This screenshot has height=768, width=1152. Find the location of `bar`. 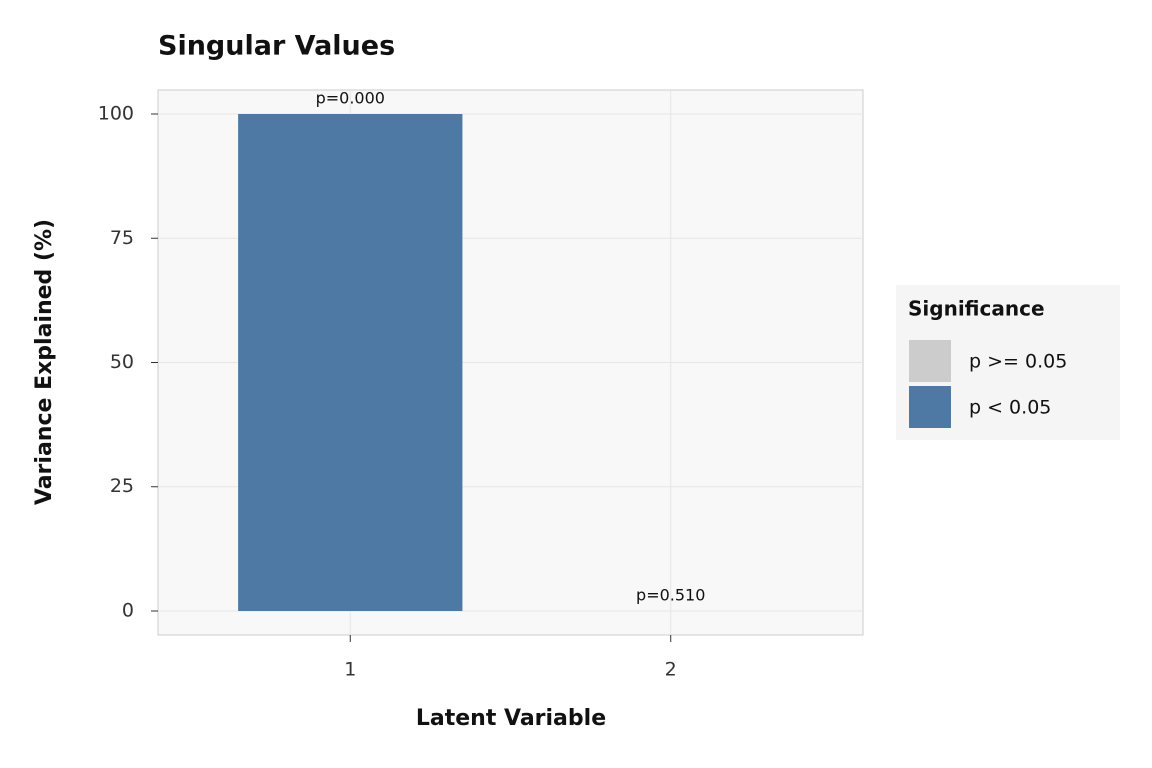

bar is located at coordinates (350, 362).